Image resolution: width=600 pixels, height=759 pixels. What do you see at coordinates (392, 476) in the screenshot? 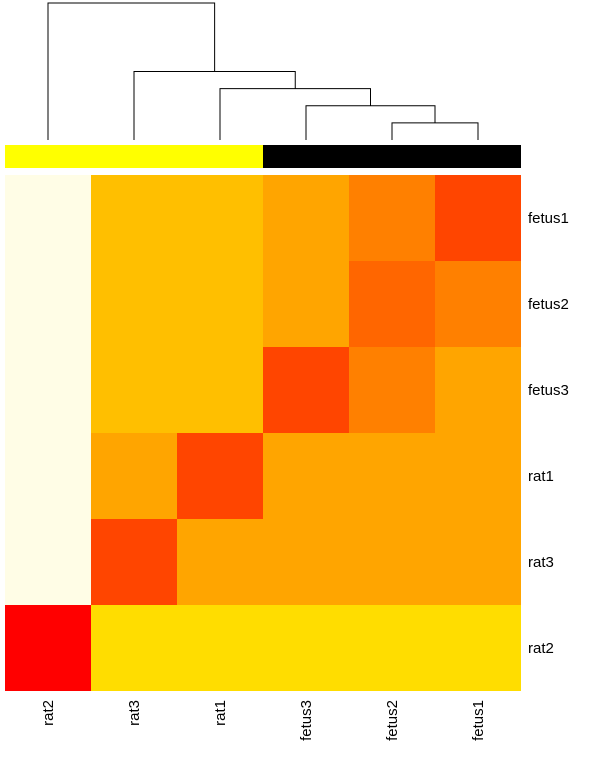
I see `heatmap-cell-rat1-fetus2` at bounding box center [392, 476].